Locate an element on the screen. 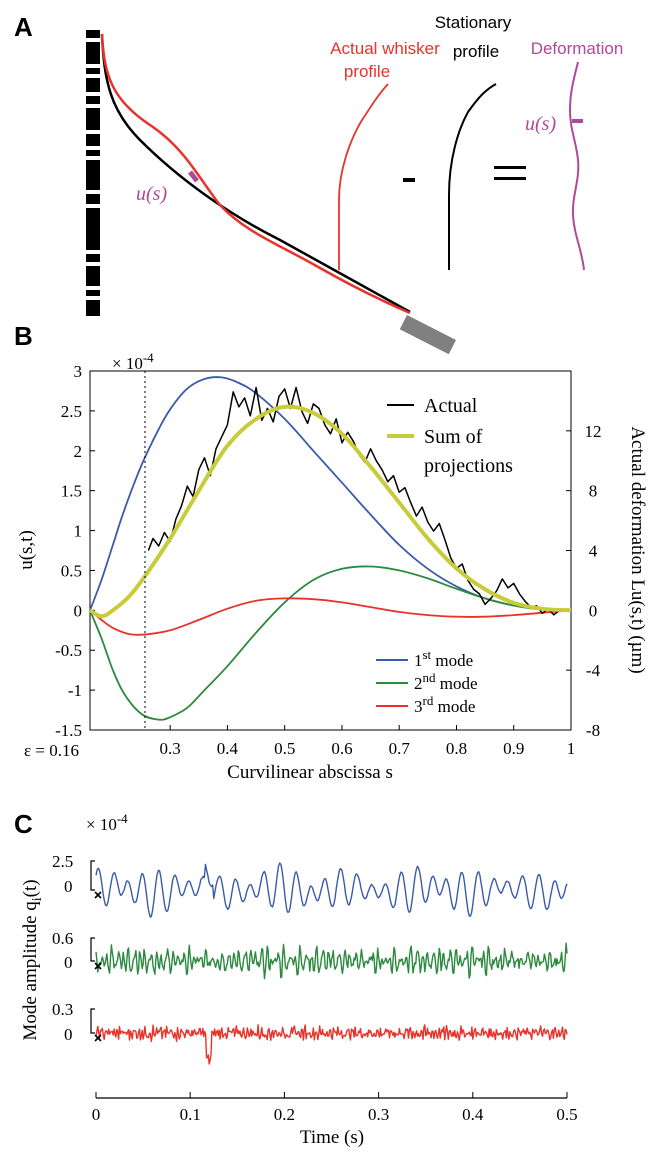 This screenshot has height=1152, width=651. stationary-profile-title-line2: profile is located at coordinates (476, 51).